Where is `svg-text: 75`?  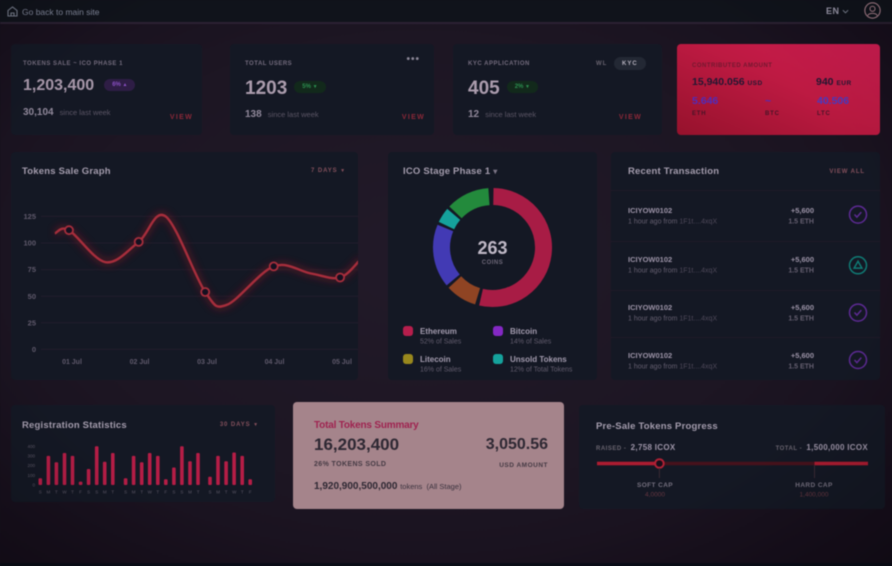 svg-text: 75 is located at coordinates (32, 269).